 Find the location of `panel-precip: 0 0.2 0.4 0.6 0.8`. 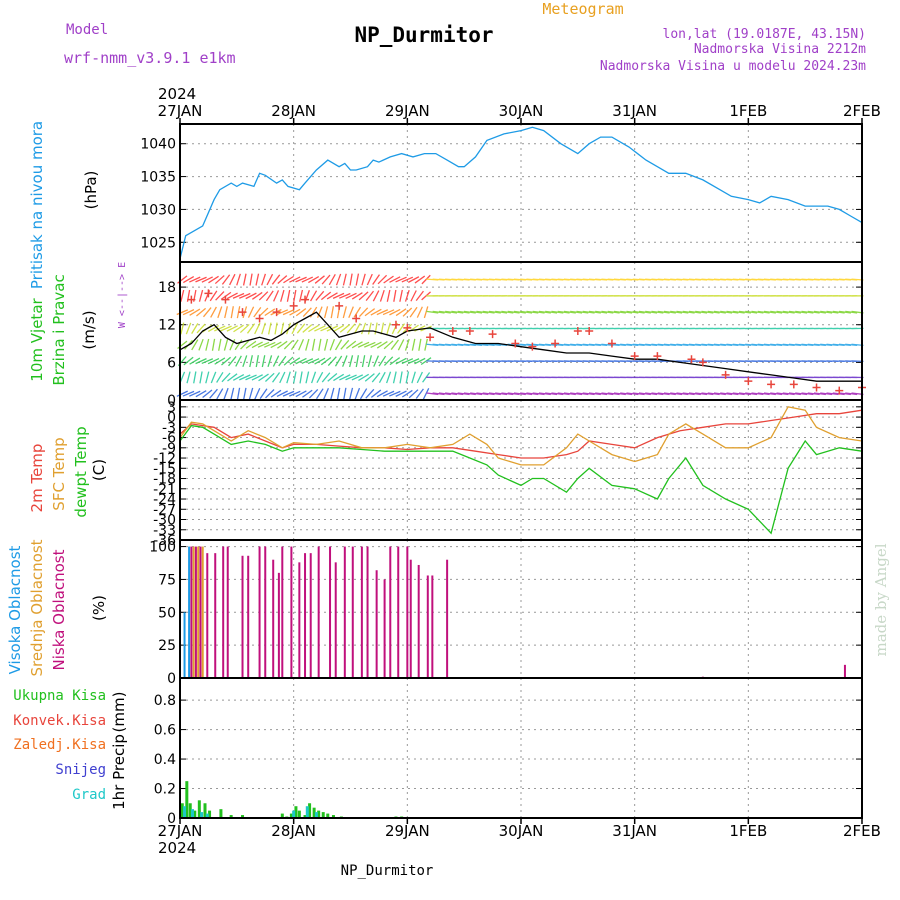

panel-precip: 0 0.2 0.4 0.6 0.8 is located at coordinates (508, 752).